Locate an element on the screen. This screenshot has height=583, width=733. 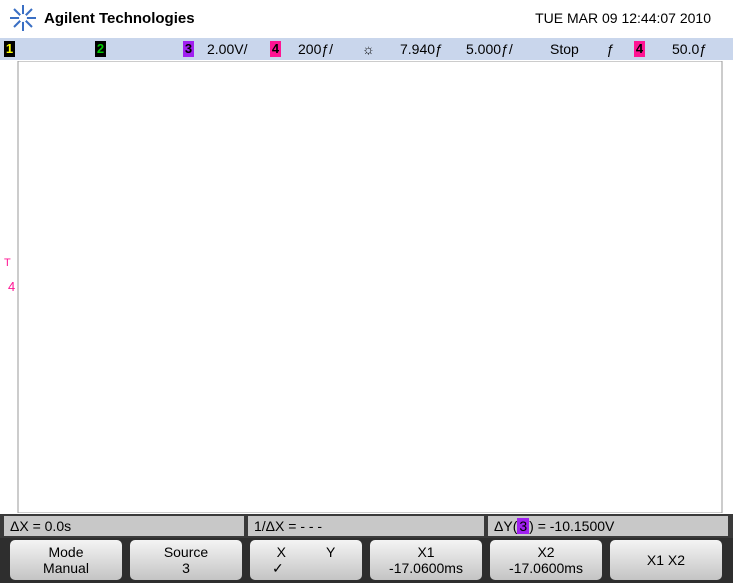
y-label: Y is located at coordinates (331, 552).